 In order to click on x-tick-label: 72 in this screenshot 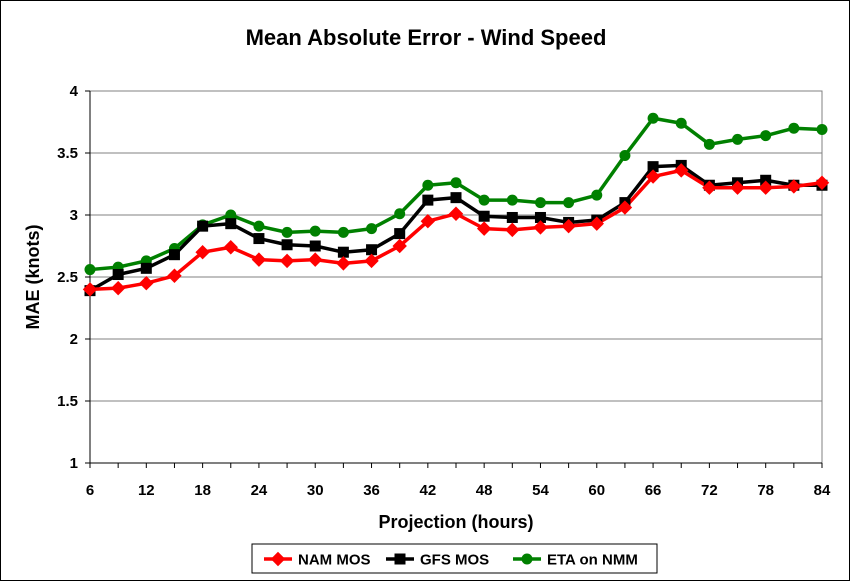, I will do `click(709, 490)`.